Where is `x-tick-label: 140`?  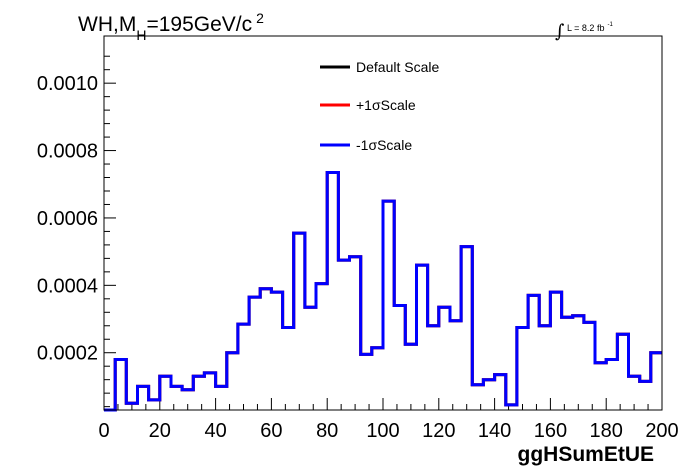
x-tick-label: 140 is located at coordinates (494, 431).